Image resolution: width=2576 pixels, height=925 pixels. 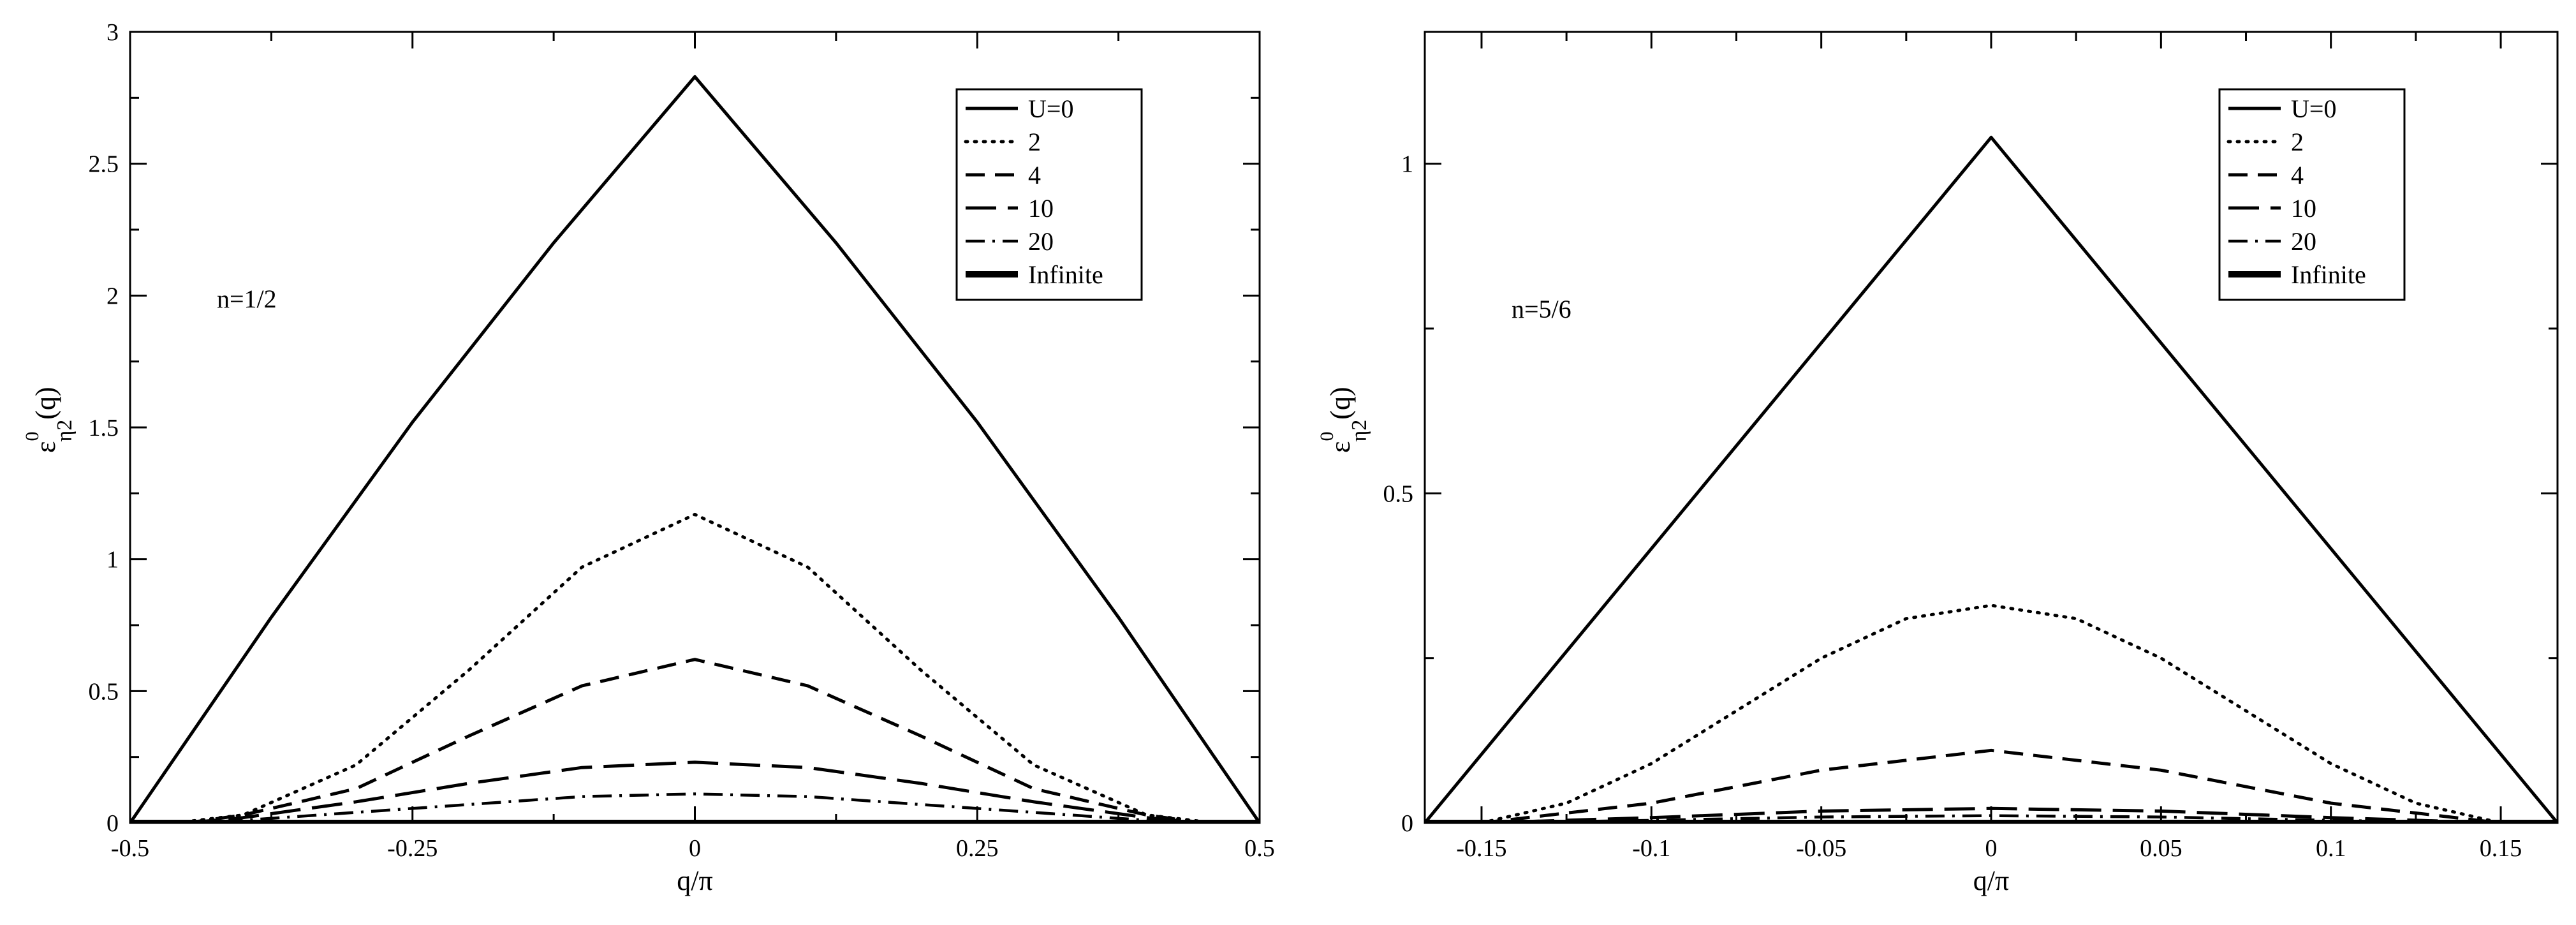 I want to click on x-tick-label: -0.25, so click(x=412, y=848).